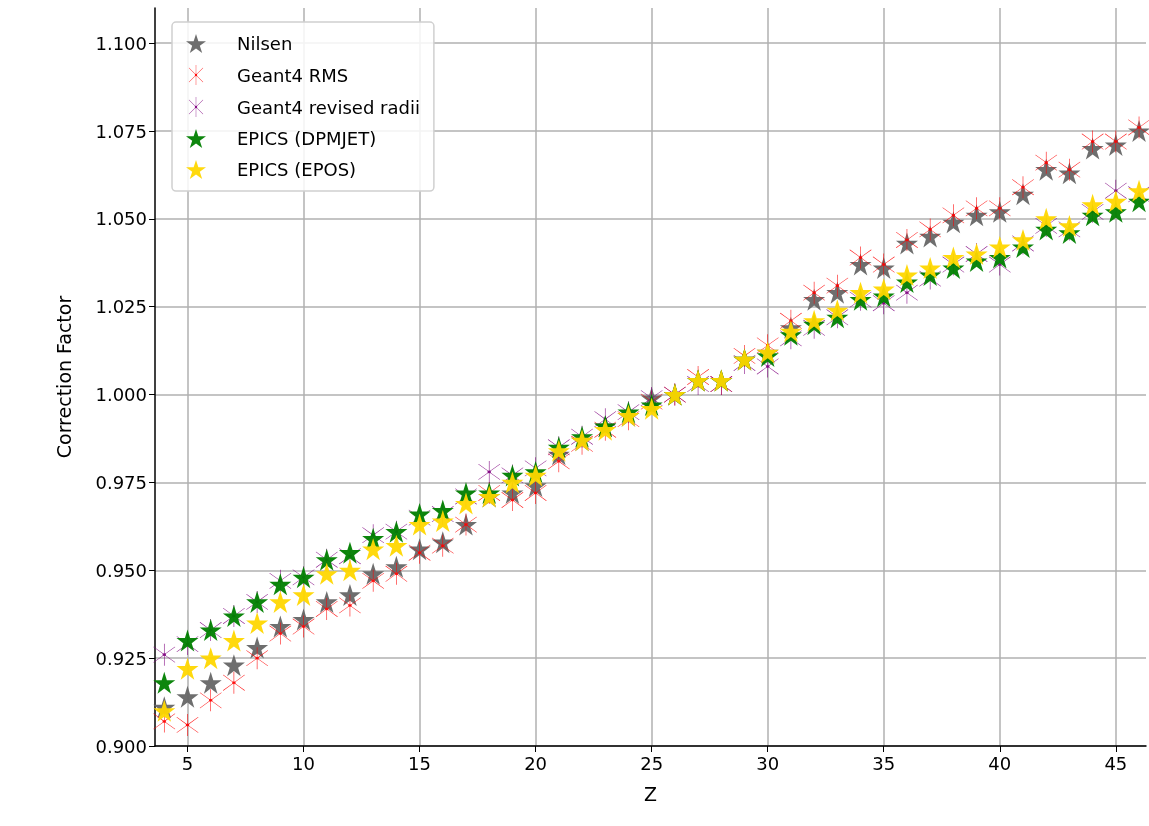  Describe the element at coordinates (303, 763) in the screenshot. I see `x-tick-label: 10` at that location.